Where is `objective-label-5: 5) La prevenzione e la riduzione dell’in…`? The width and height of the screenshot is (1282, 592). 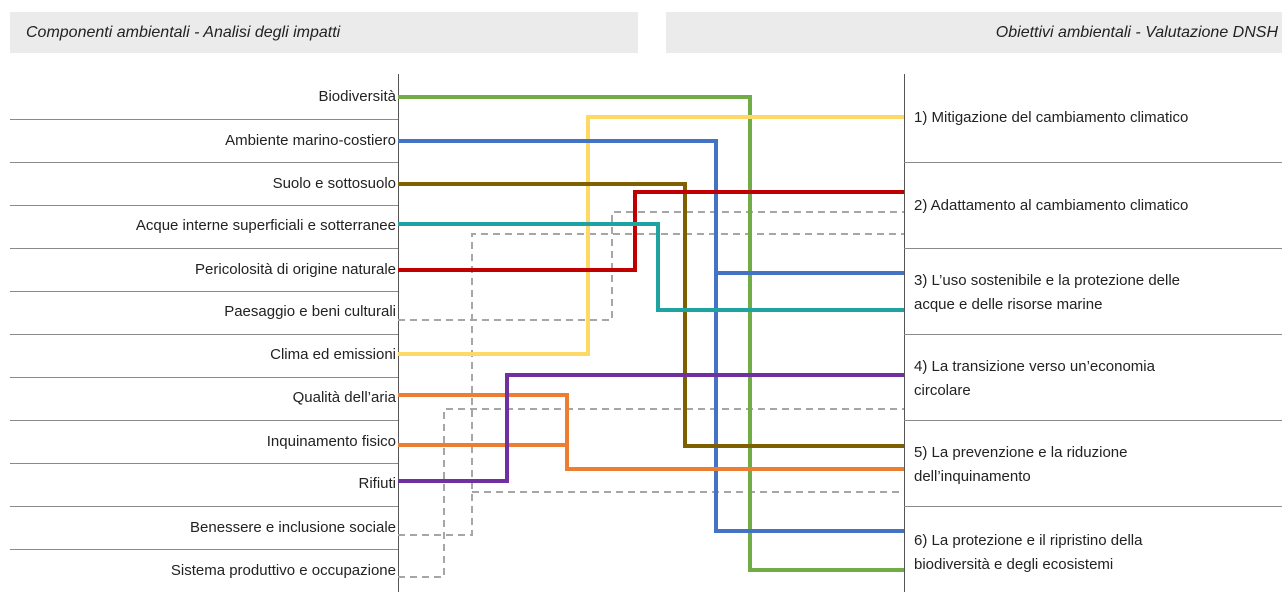
objective-label-5: 5) La prevenzione e la riduzione dell’in… is located at coordinates (1097, 465).